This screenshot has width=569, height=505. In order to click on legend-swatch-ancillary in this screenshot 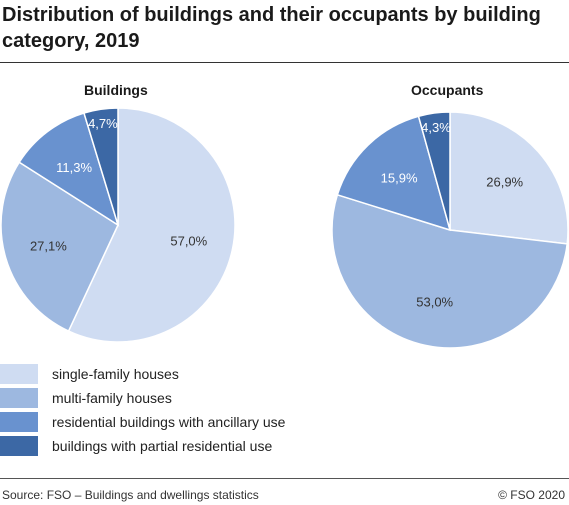, I will do `click(19, 422)`.